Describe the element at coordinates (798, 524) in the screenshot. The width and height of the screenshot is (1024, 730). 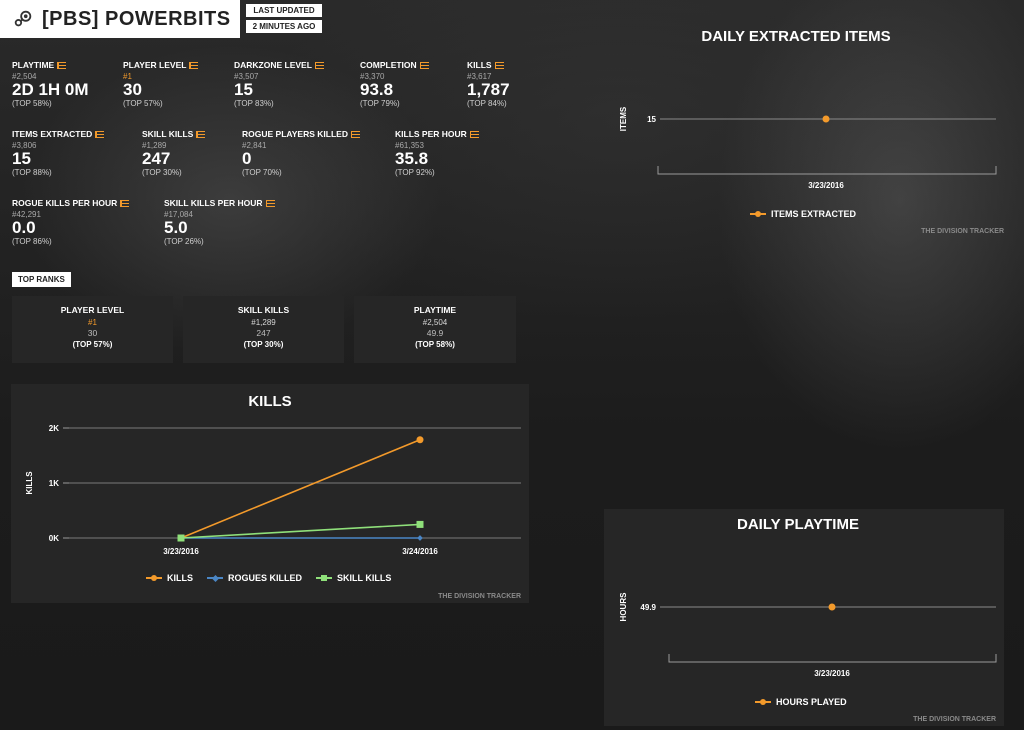
I see `chart-title: DAILY PLAYTIME` at that location.